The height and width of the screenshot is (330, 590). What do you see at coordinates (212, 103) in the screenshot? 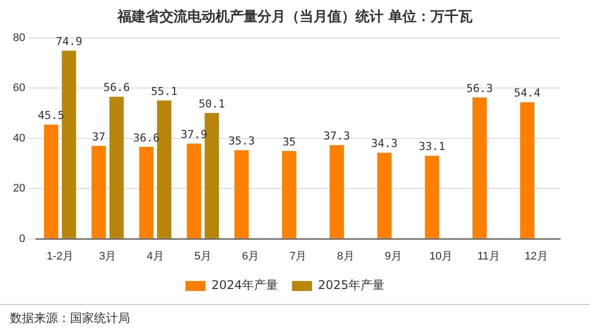
I see `data-label: 50.1` at bounding box center [212, 103].